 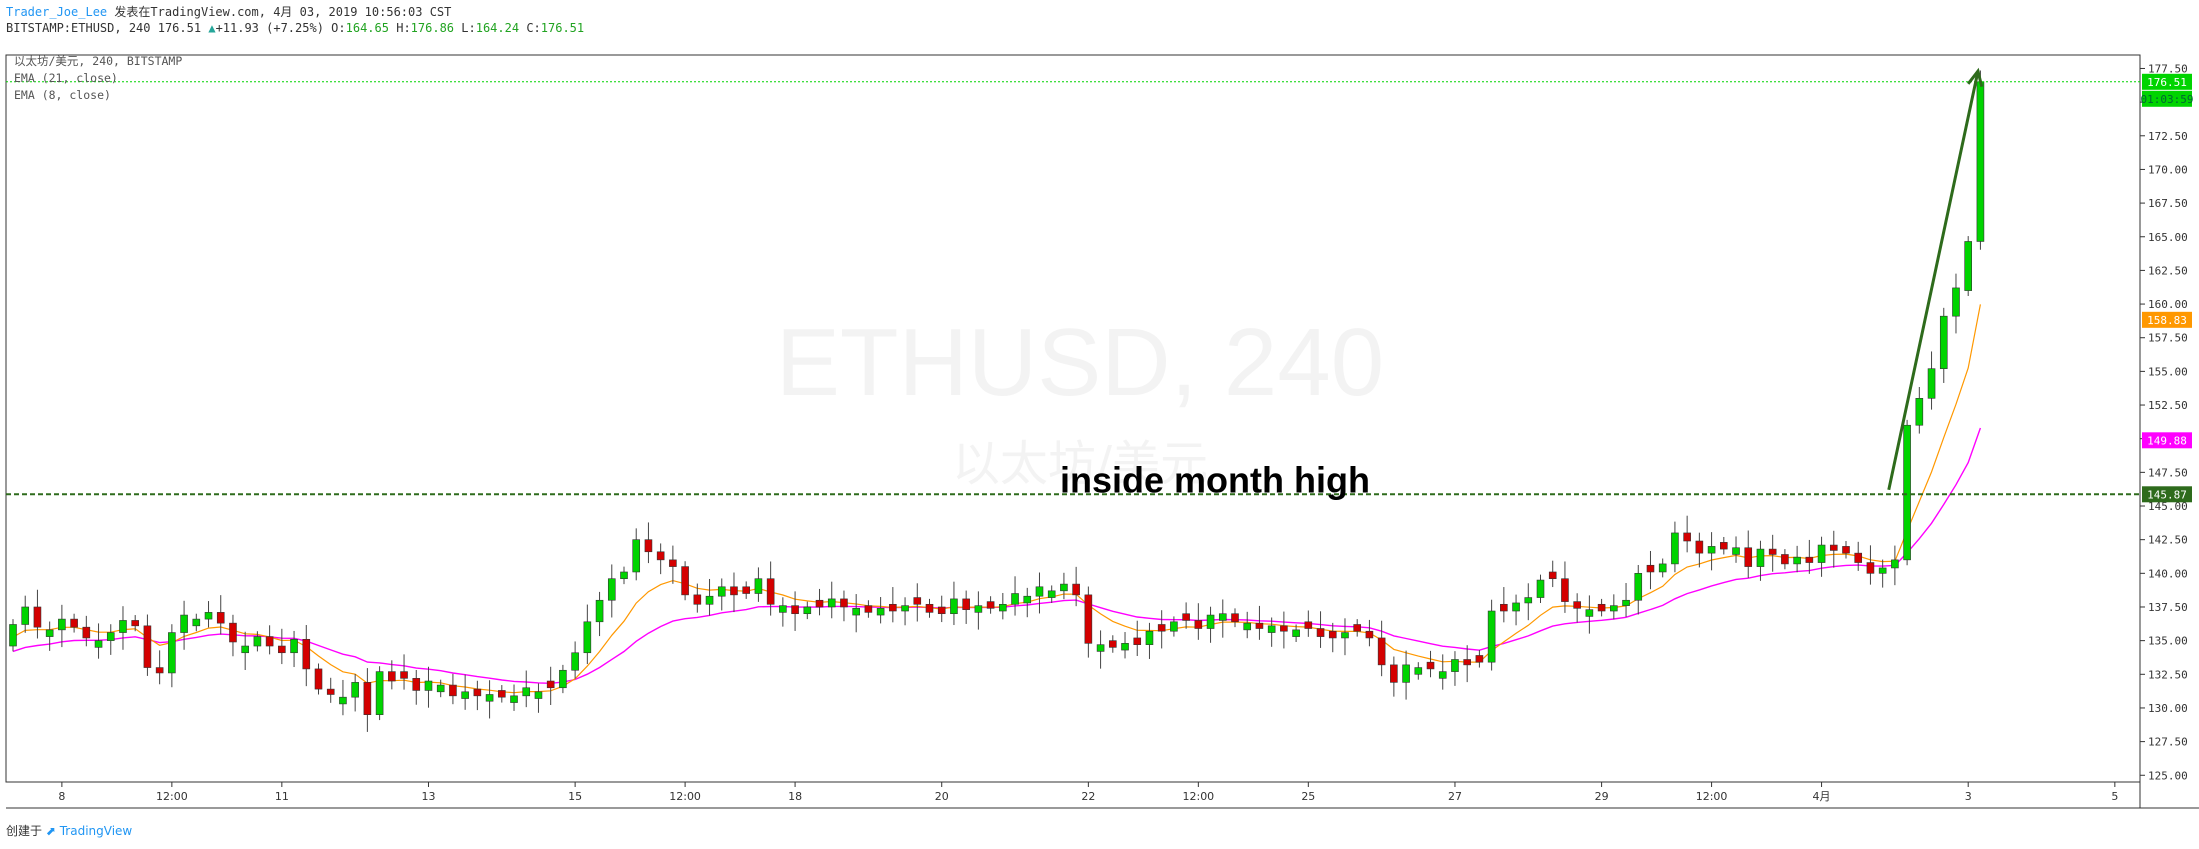 I want to click on symbol-line: BITSTAMP:ETHUSD, 240, so click(x=78, y=28).